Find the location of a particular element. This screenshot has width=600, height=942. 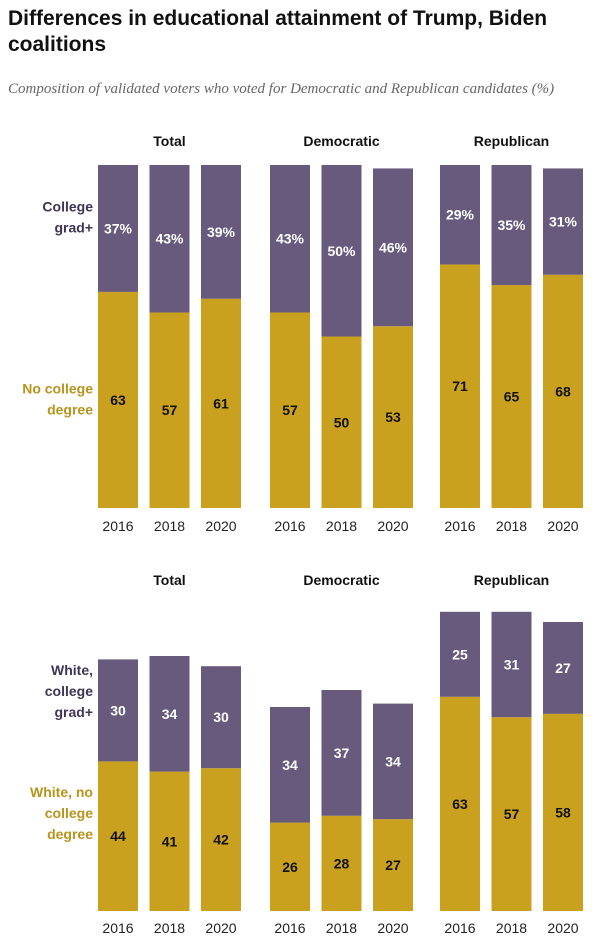

data-label-bottom: 26 is located at coordinates (290, 867).